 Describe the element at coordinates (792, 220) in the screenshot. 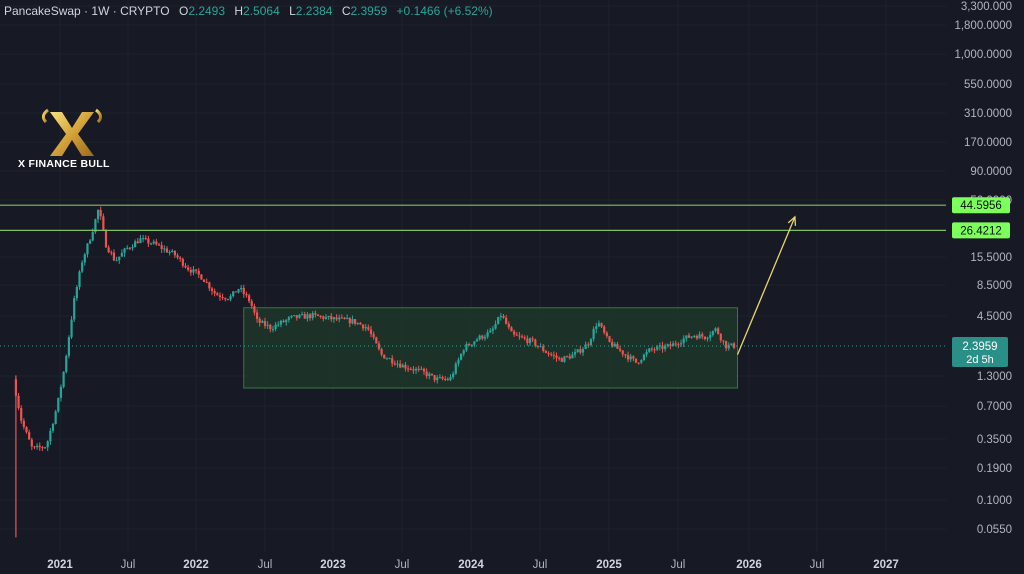

I see `arrow-head` at that location.